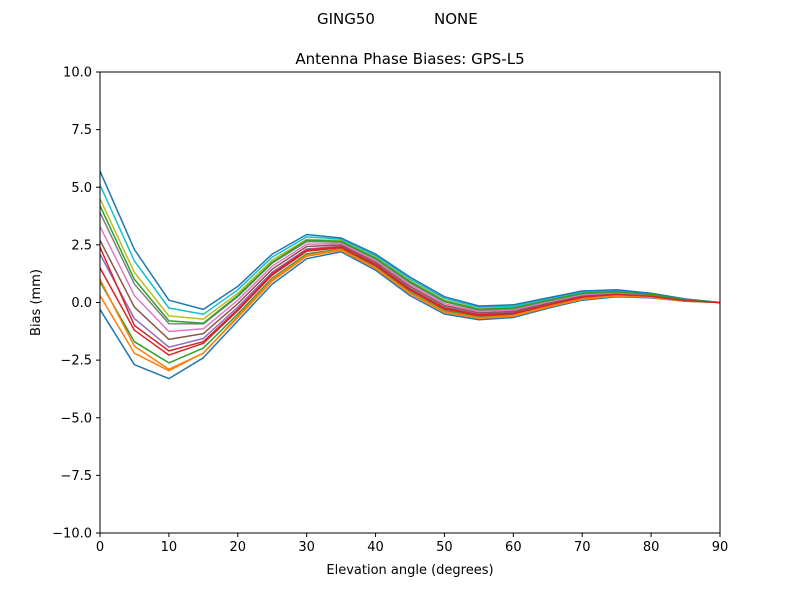 The width and height of the screenshot is (800, 604). What do you see at coordinates (36, 302) in the screenshot?
I see `y-axis-label: Bias (mm)` at bounding box center [36, 302].